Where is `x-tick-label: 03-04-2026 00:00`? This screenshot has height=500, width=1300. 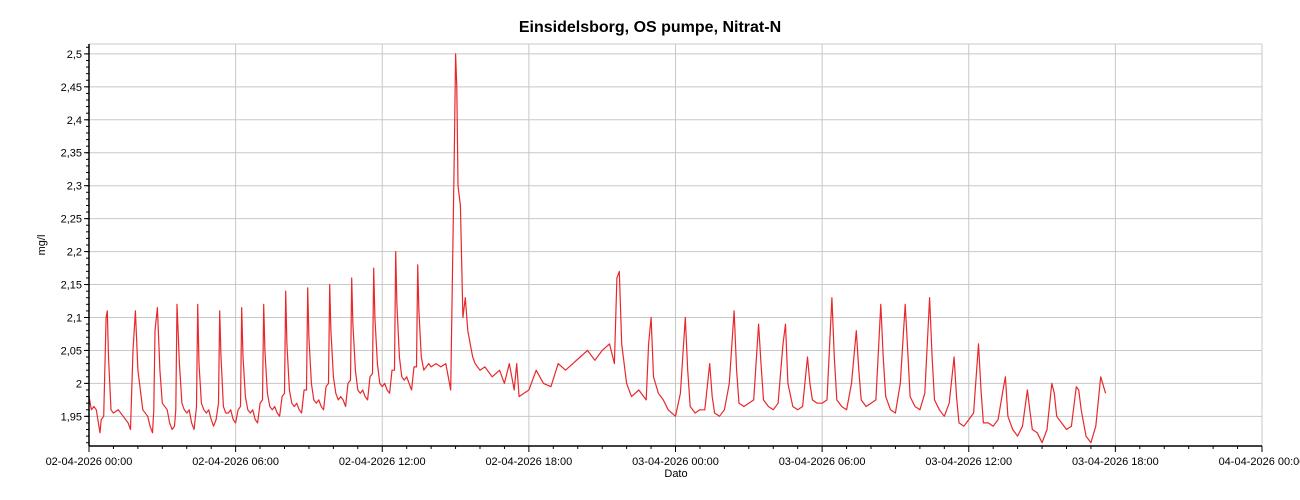
x-tick-label: 03-04-2026 00:00 is located at coordinates (675, 462).